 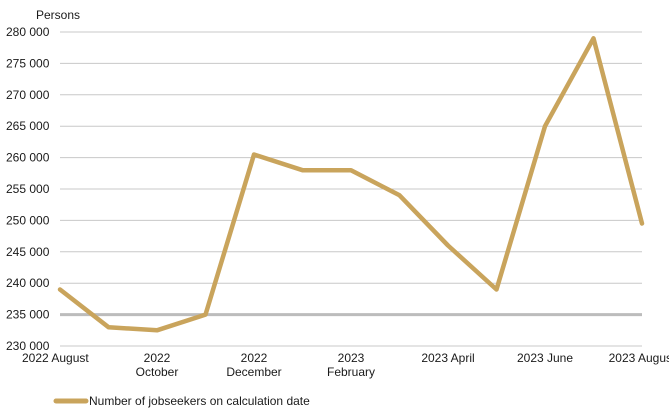 What do you see at coordinates (351, 358) in the screenshot?
I see `x-tick-label-line: 2023` at bounding box center [351, 358].